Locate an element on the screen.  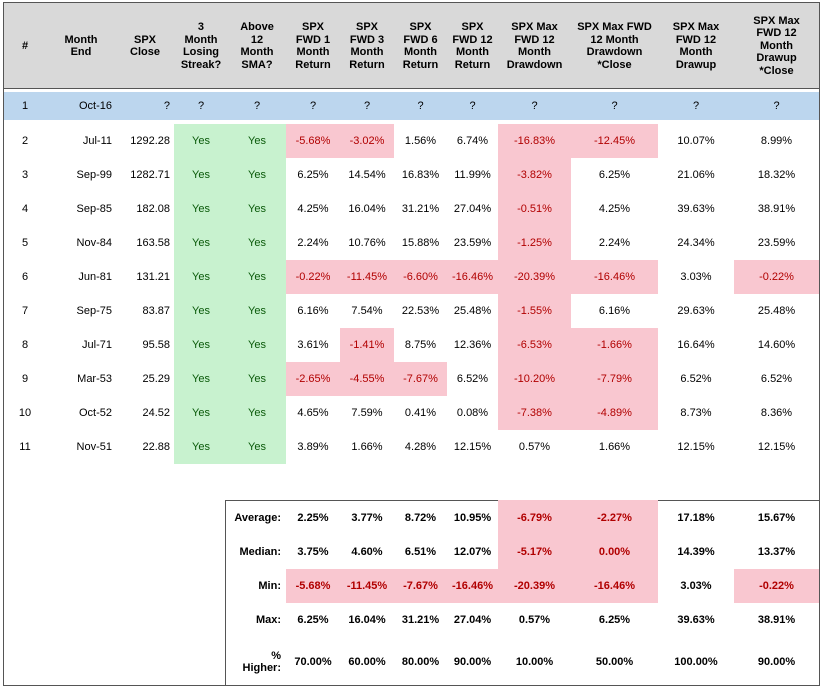
table-cell: -2.65% is located at coordinates (313, 379).